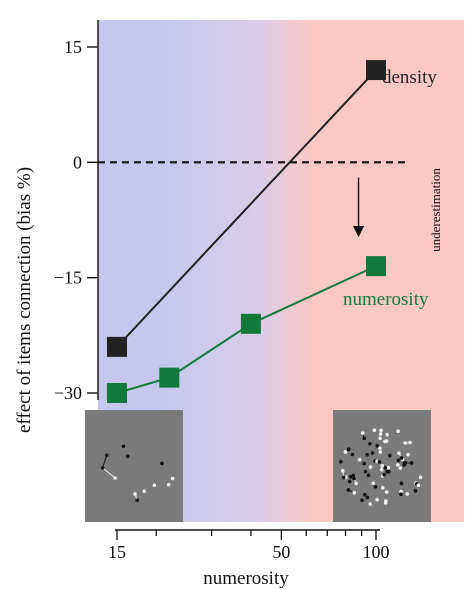 The width and height of the screenshot is (466, 589). Describe the element at coordinates (409, 77) in the screenshot. I see `series-label-density: density` at that location.